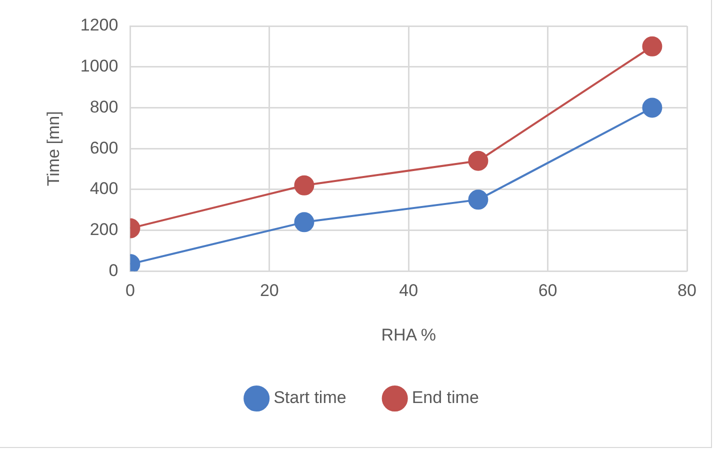 The width and height of the screenshot is (719, 455). I want to click on y-tick-label: 600, so click(104, 148).